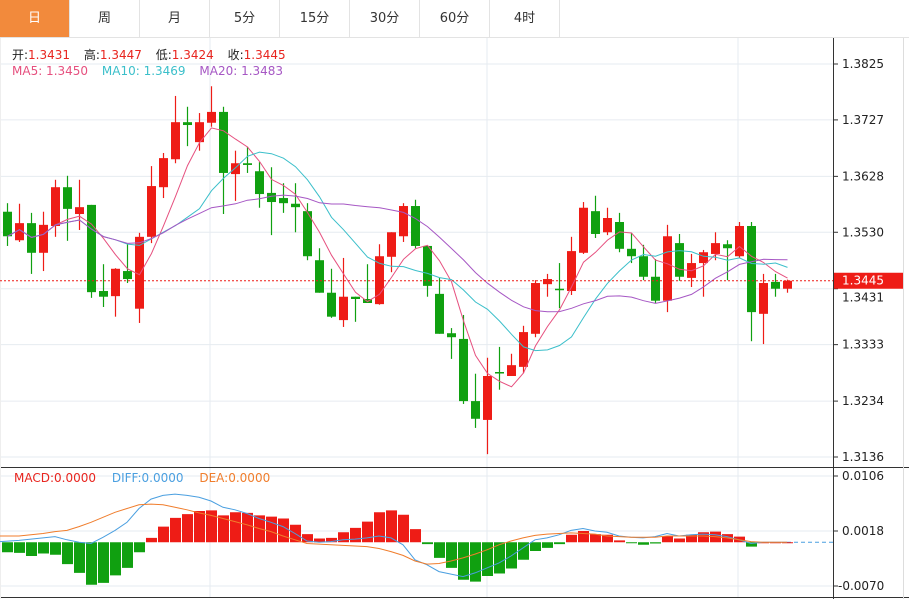  I want to click on tab-5min: 5分, so click(245, 18).